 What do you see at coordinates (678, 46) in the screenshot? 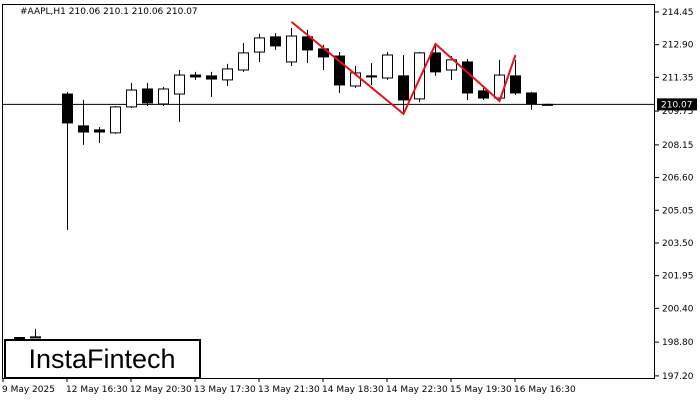
I see `y-tick-label: 212.90` at bounding box center [678, 46].